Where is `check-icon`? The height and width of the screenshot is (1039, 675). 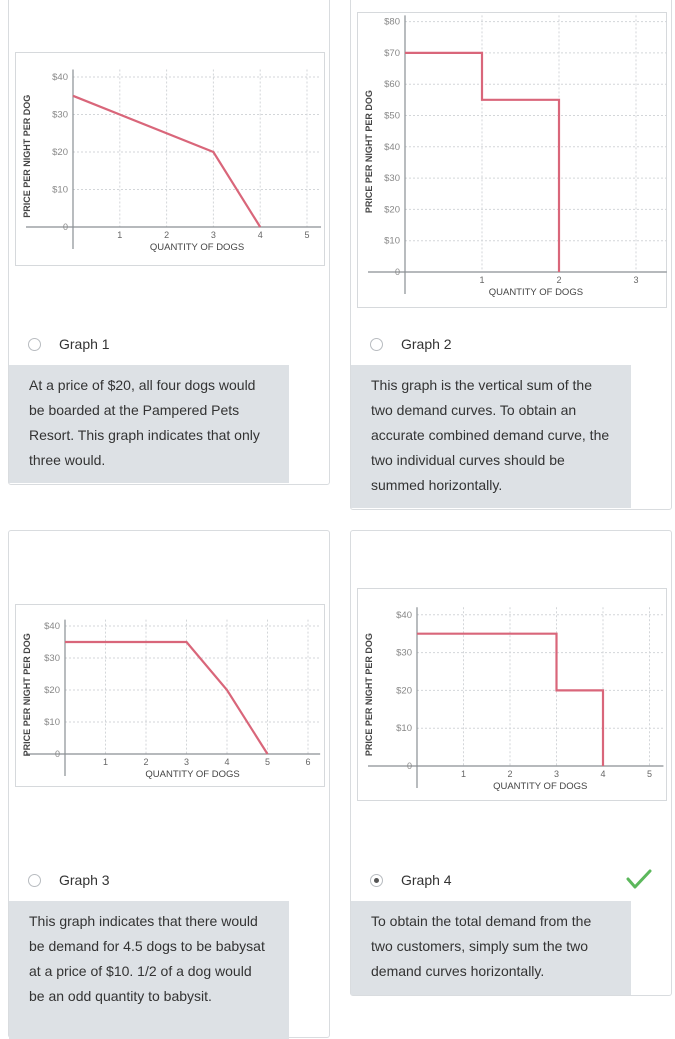 check-icon is located at coordinates (639, 879).